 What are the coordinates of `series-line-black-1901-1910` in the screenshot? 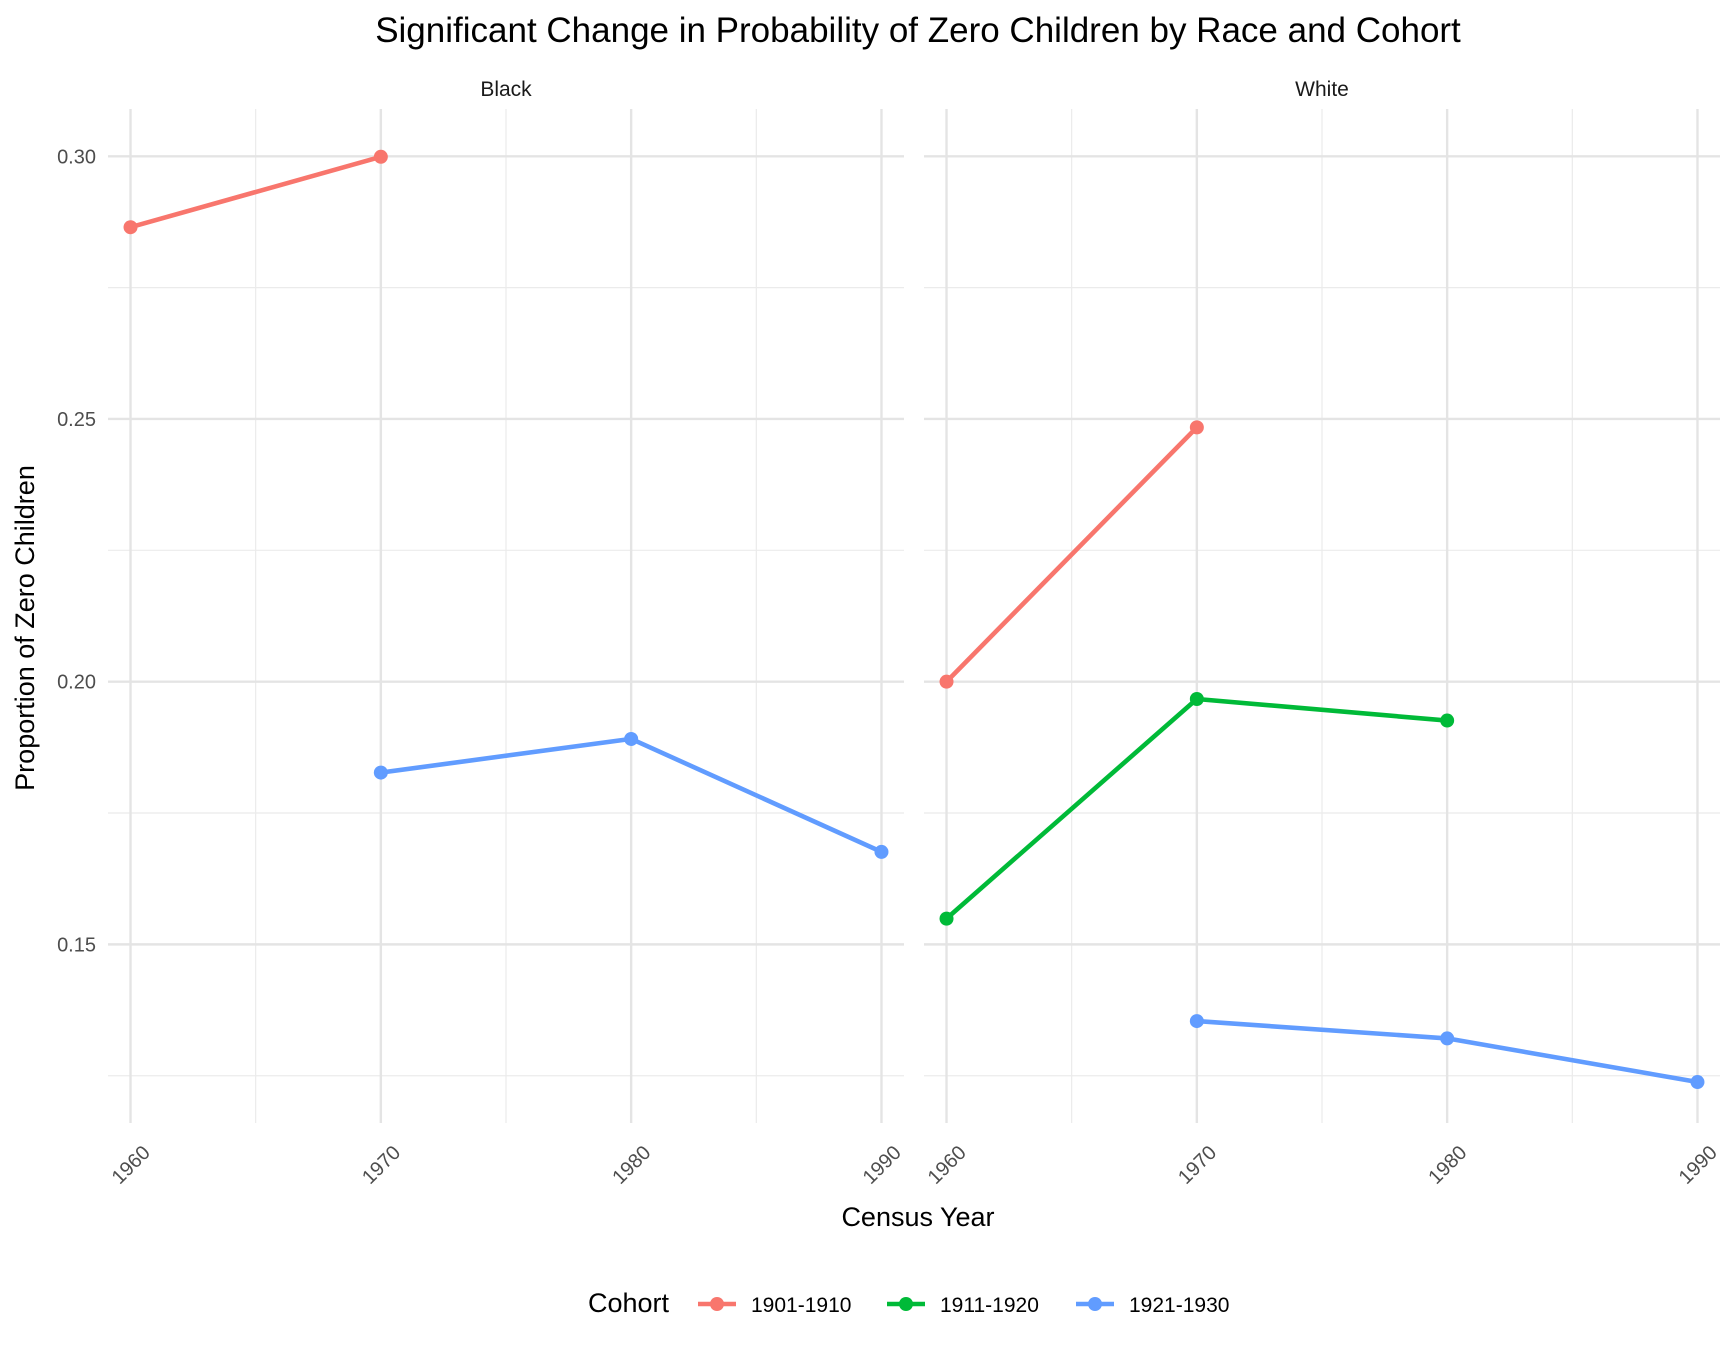 It's located at (255, 192).